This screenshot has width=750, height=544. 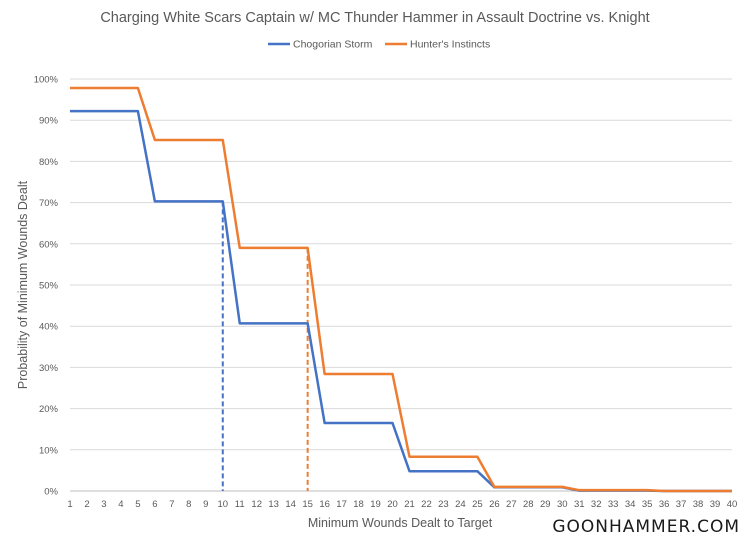 What do you see at coordinates (460, 504) in the screenshot?
I see `x-tick-label: 24` at bounding box center [460, 504].